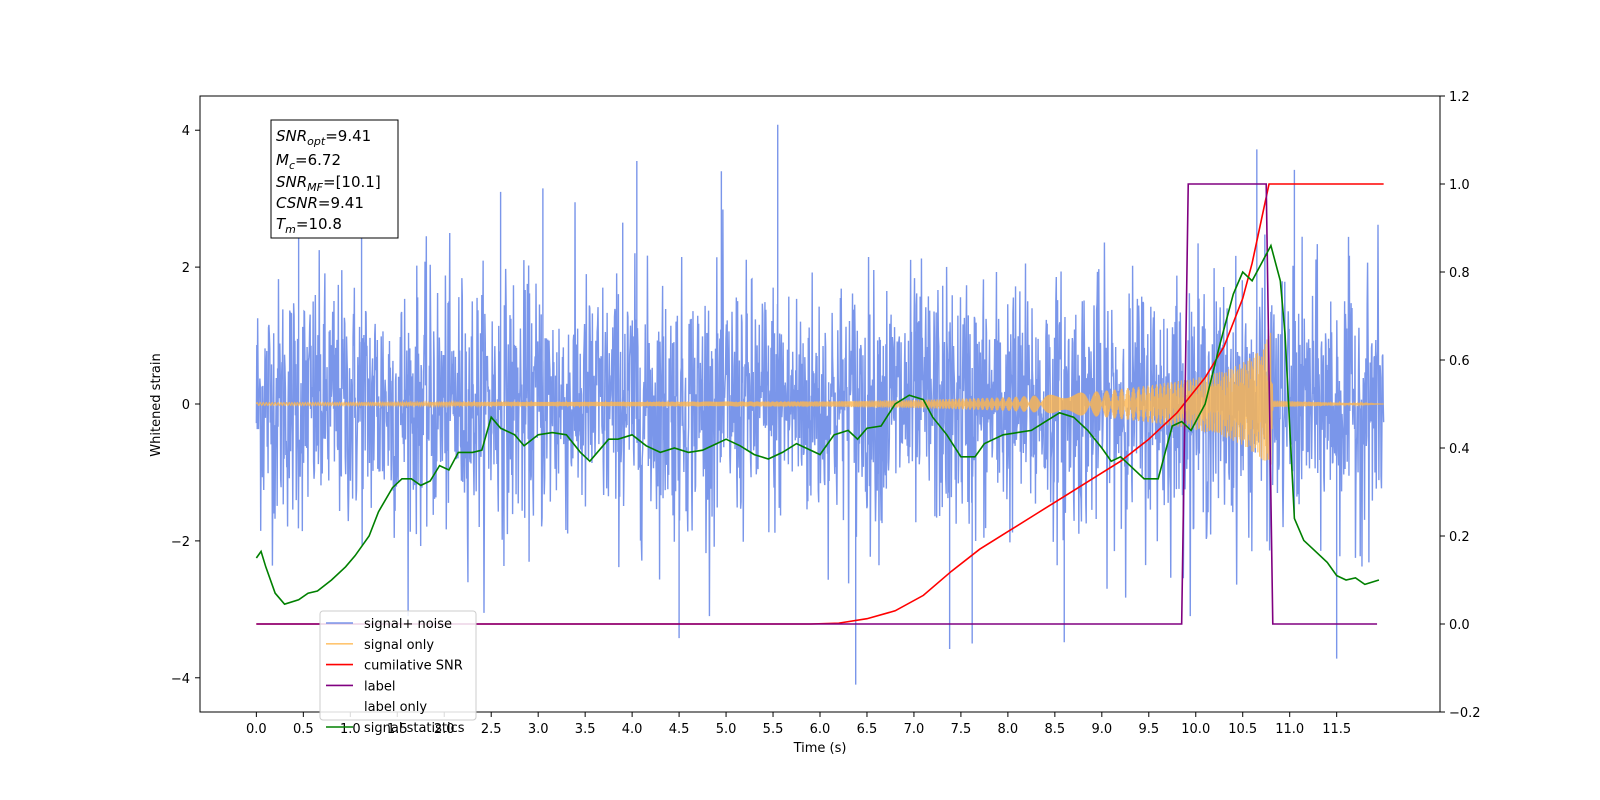 The image size is (1600, 800). What do you see at coordinates (1289, 729) in the screenshot?
I see `x-tick-label: 11.0` at bounding box center [1289, 729].